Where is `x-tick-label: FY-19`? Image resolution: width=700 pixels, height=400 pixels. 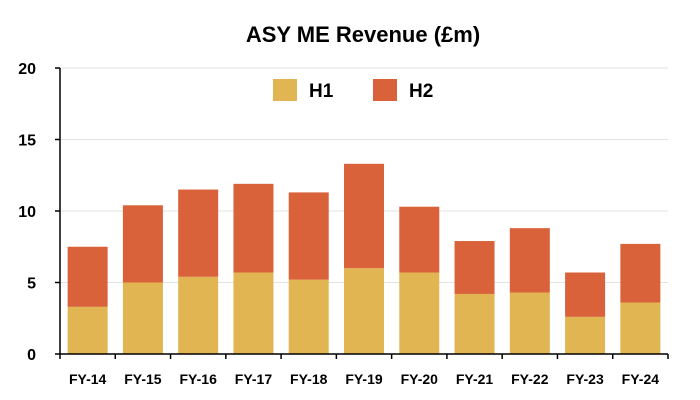 x-tick-label: FY-19 is located at coordinates (364, 379).